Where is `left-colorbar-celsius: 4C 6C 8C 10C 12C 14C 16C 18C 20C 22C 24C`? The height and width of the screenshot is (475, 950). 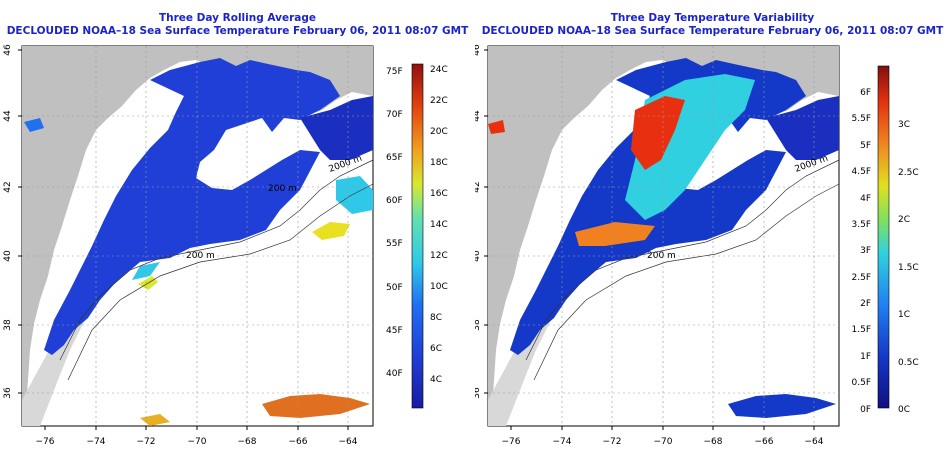
left-colorbar-celsius: 4C 6C 8C 10C 12C 14C 16C 18C 20C 22C 24C is located at coordinates (439, 225).